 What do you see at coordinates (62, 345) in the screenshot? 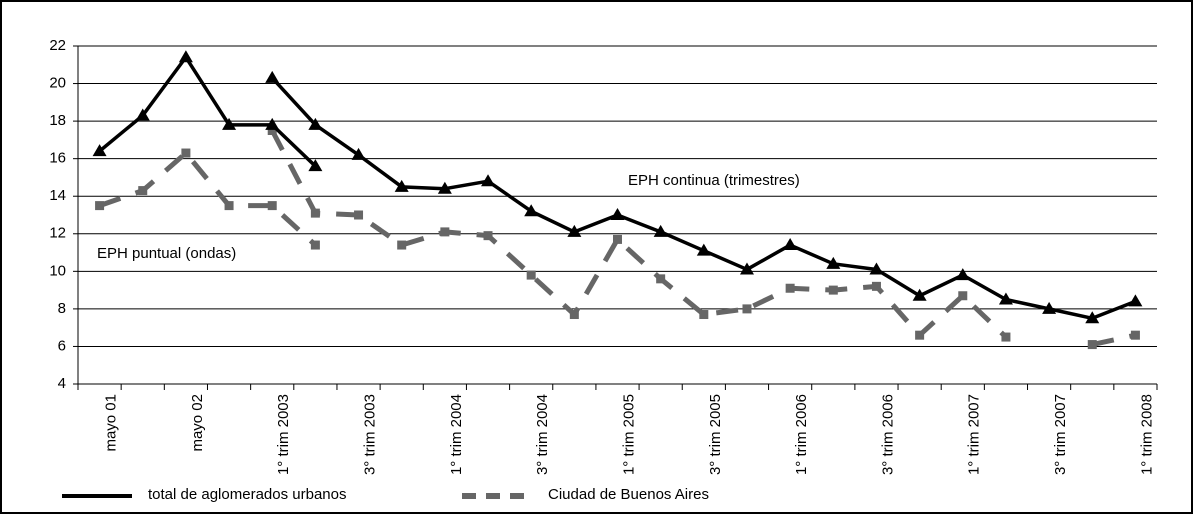
I see `y-tick-label: 6` at bounding box center [62, 345].